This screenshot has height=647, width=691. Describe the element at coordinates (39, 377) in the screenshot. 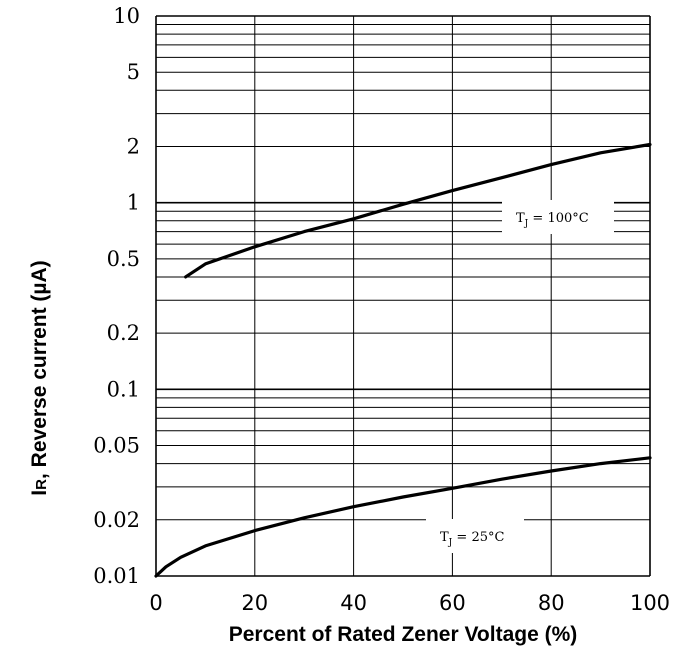

I see `y-axis-label: IR, Reverse current (µA)` at that location.